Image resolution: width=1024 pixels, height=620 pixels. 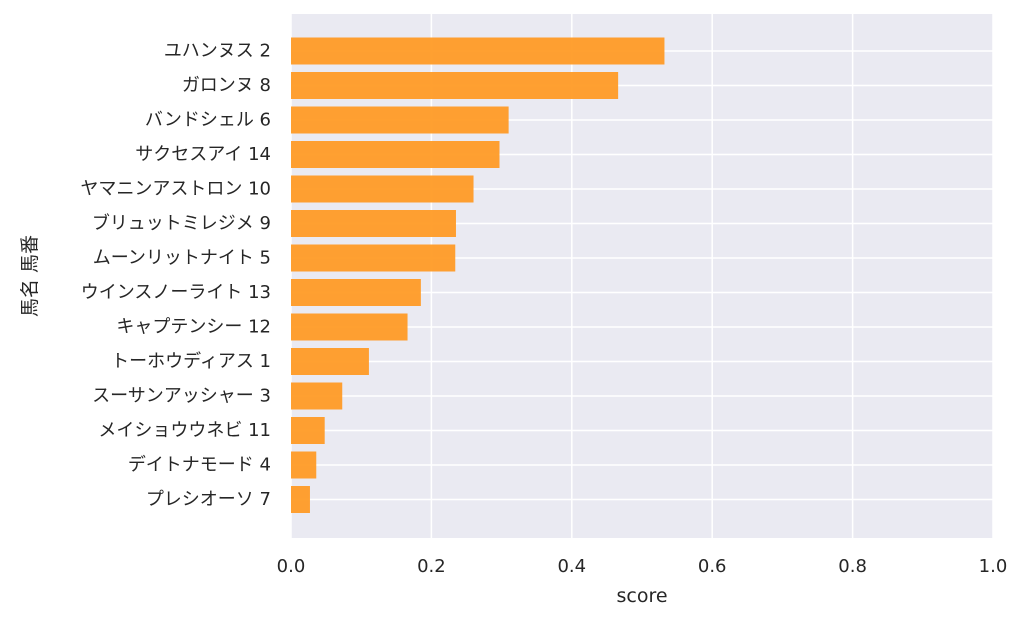 I want to click on y-tick-label: ユハンヌス 2, so click(x=217, y=51).